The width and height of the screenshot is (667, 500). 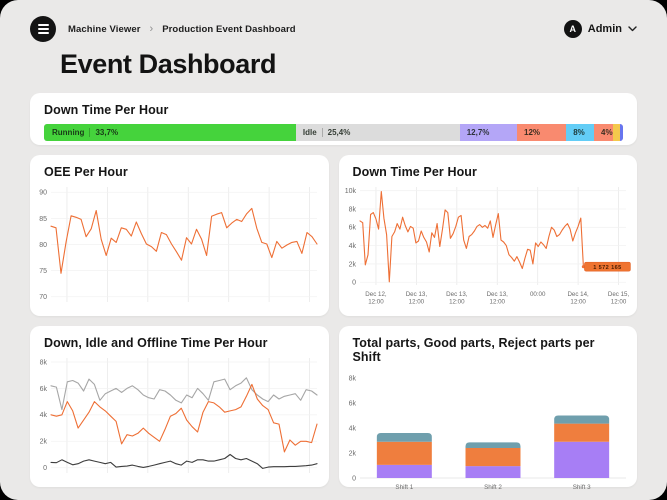 I want to click on svg-text: 75, so click(x=43, y=271).